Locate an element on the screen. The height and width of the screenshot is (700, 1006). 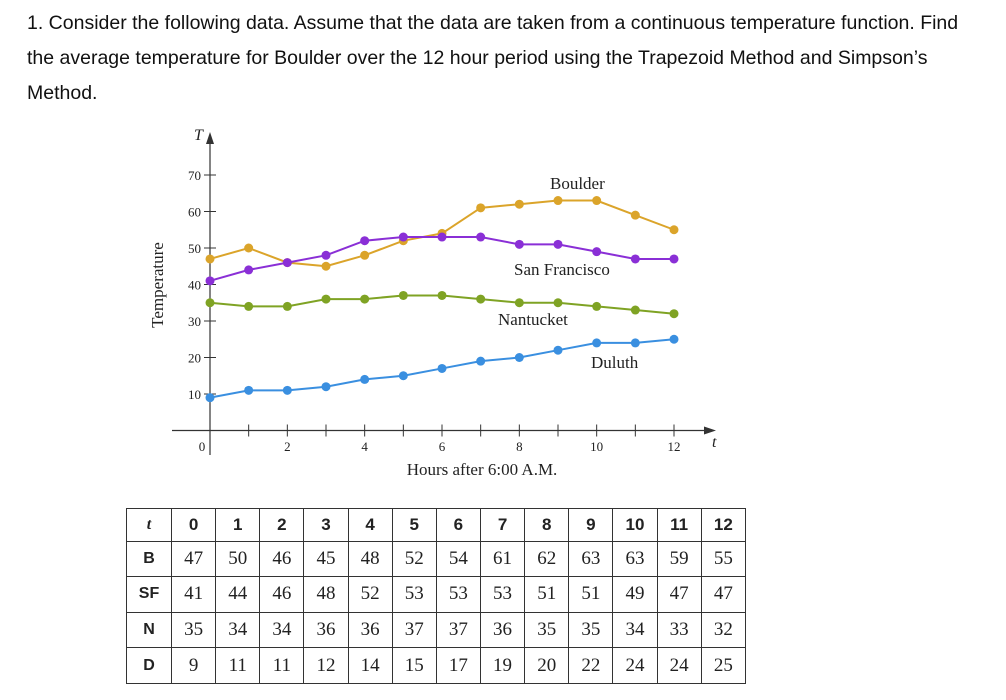
table-cell: 15 is located at coordinates (414, 665).